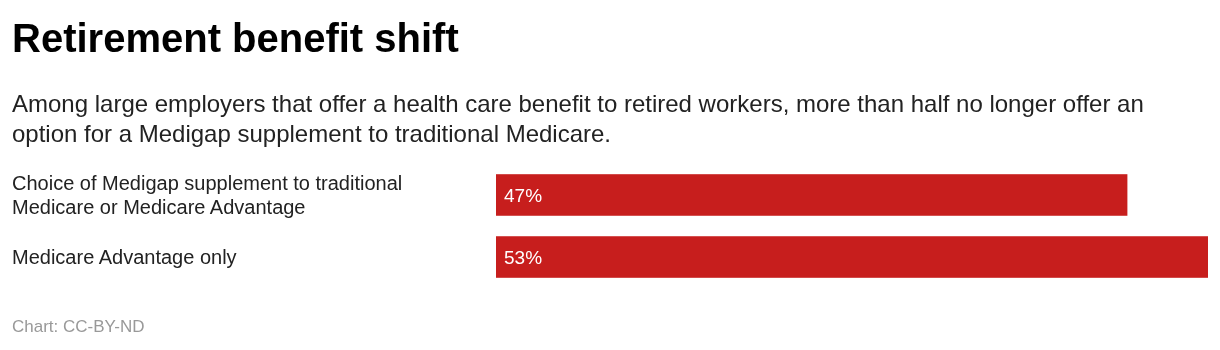 Image resolution: width=1220 pixels, height=350 pixels. Describe the element at coordinates (523, 195) in the screenshot. I see `data-label: 47%` at that location.